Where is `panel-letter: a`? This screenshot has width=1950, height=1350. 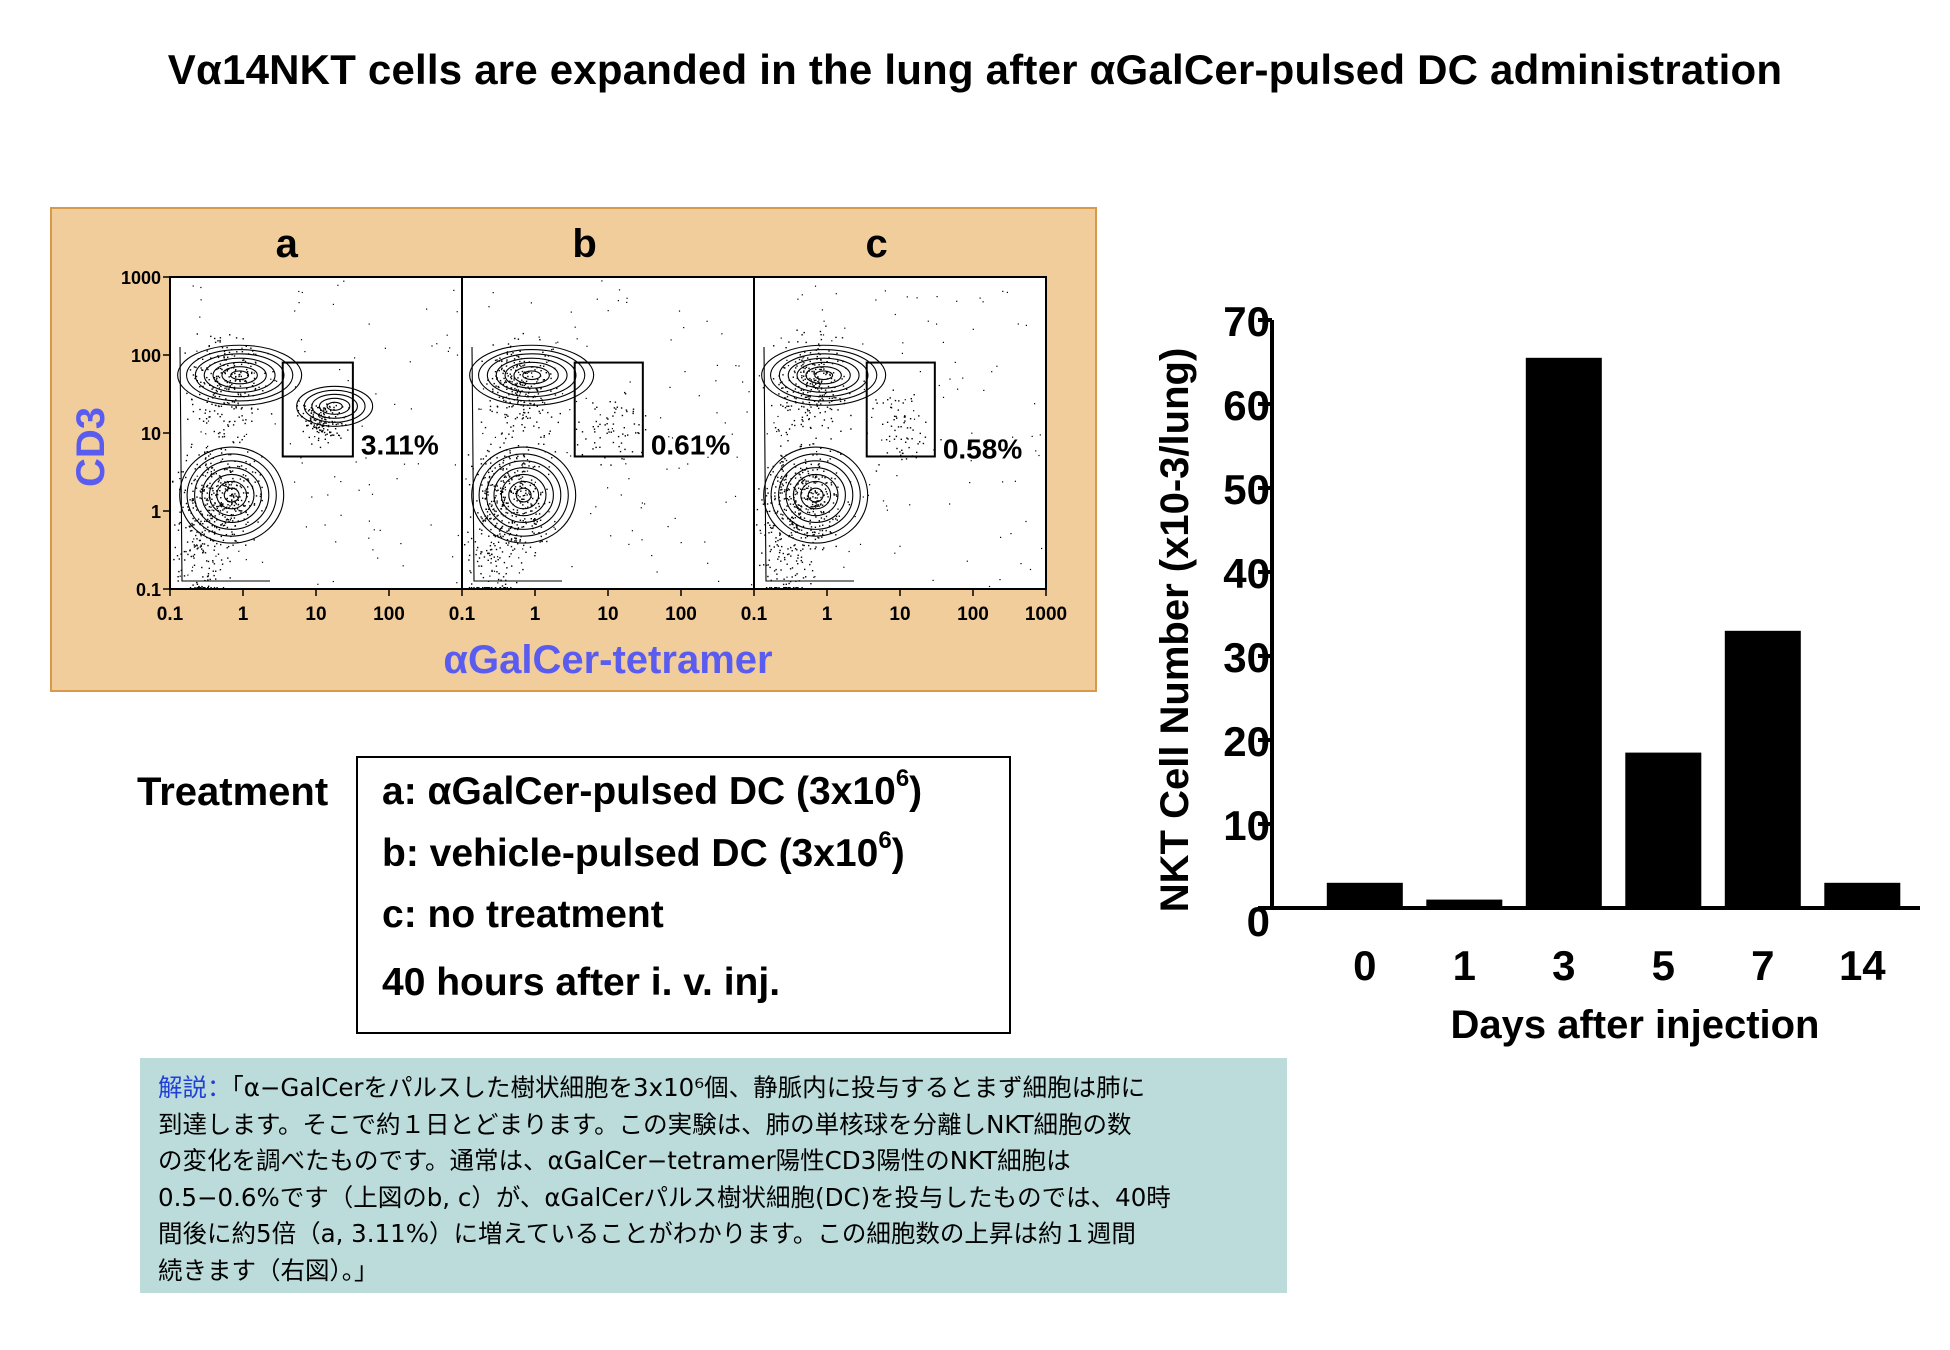
panel-letter: a is located at coordinates (287, 244).